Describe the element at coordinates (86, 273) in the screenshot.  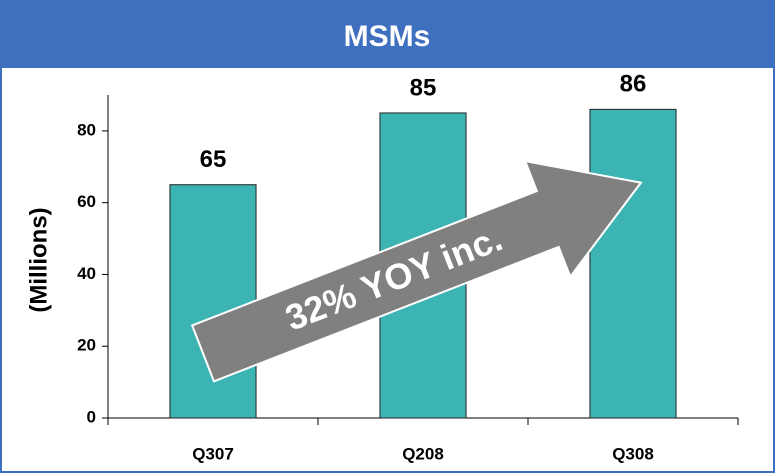
I see `y-tick-label: 40` at that location.